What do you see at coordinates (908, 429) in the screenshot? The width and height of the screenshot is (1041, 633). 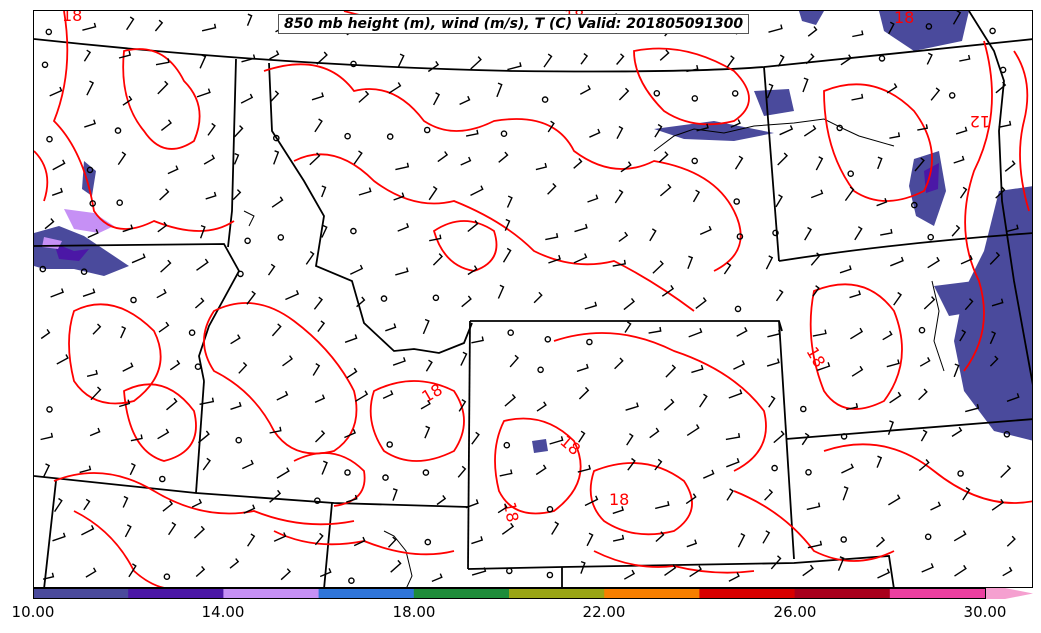 I see `border-sd-ne` at bounding box center [908, 429].